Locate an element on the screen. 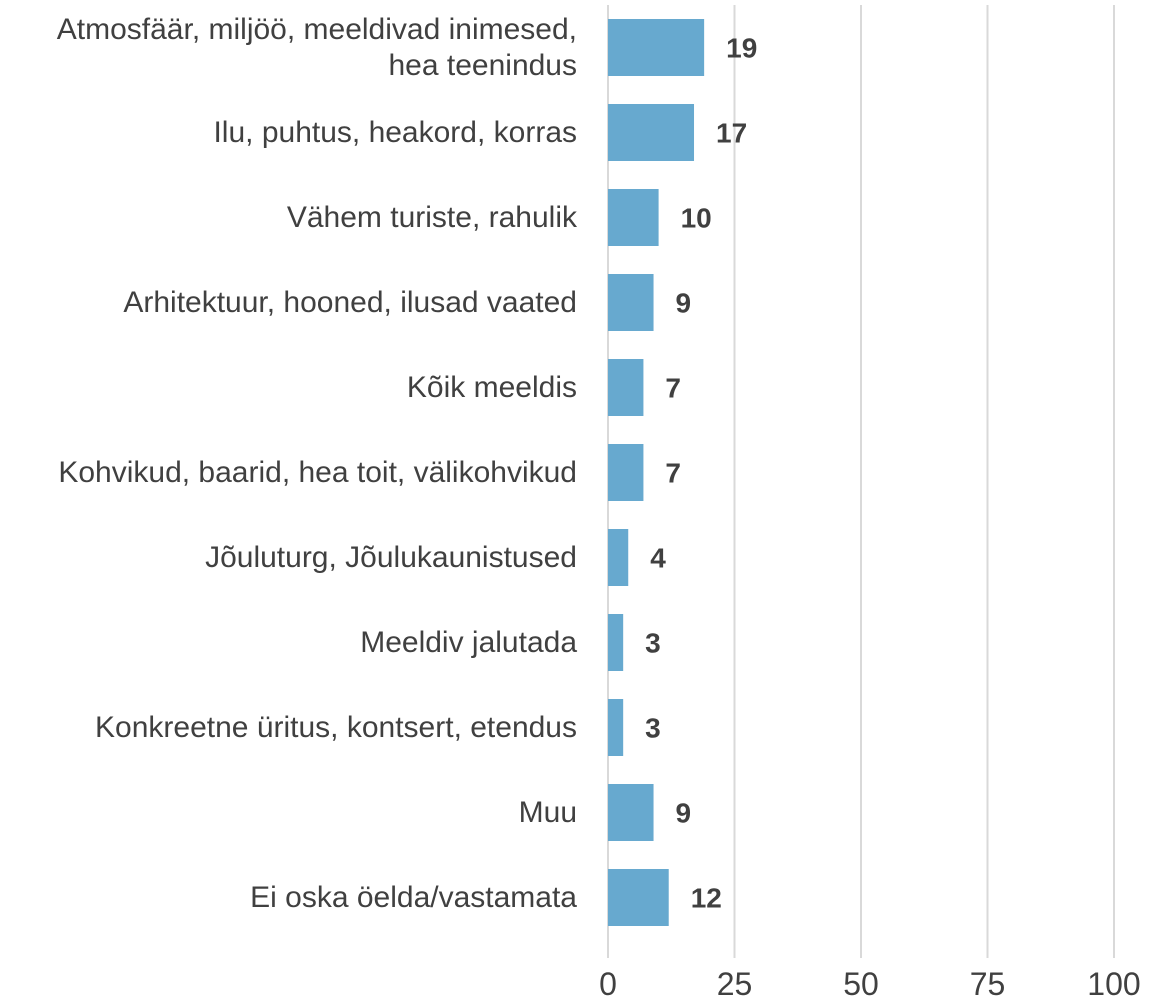 This screenshot has width=1170, height=998. category-label: Jõuluturg, Jõulukaunistused is located at coordinates (391, 557).